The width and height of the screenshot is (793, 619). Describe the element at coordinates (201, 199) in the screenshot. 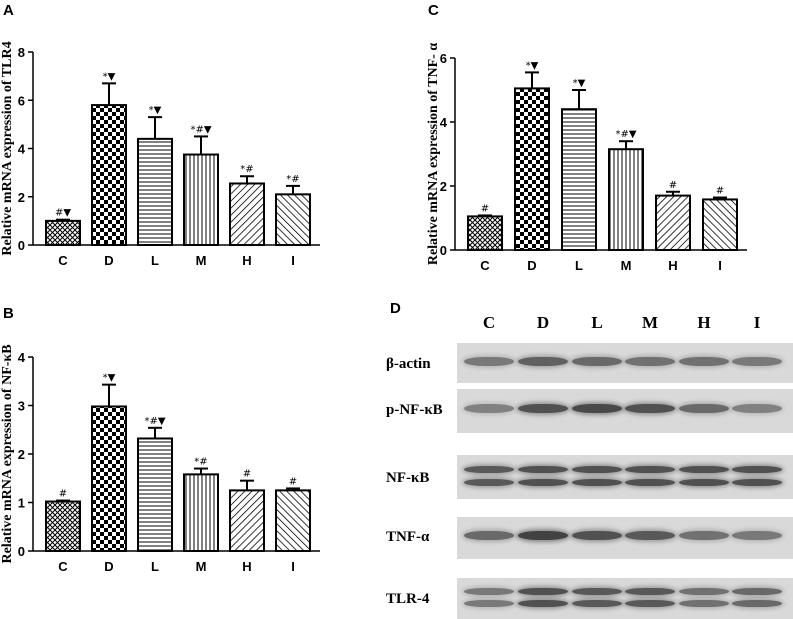

I see `chart-a-bar-M` at that location.